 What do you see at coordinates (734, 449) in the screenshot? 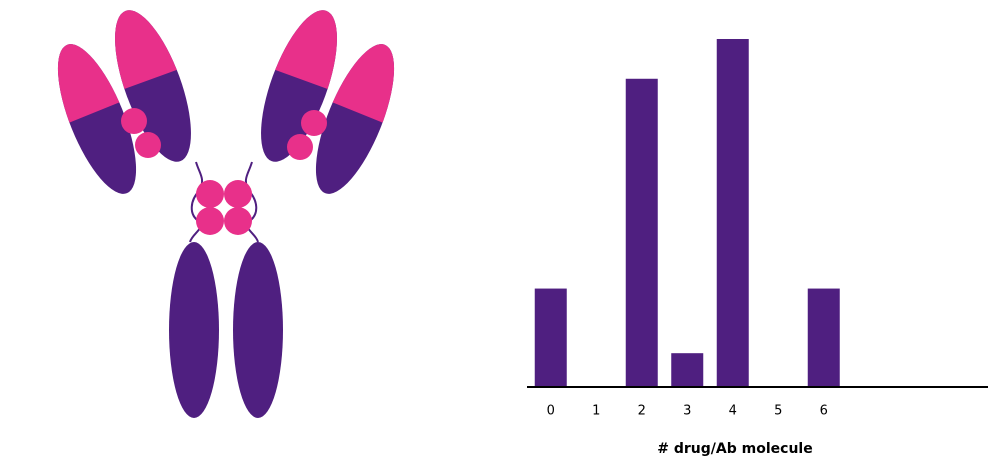
I see `x-axis-label: # drug/Ab molecule` at bounding box center [734, 449].